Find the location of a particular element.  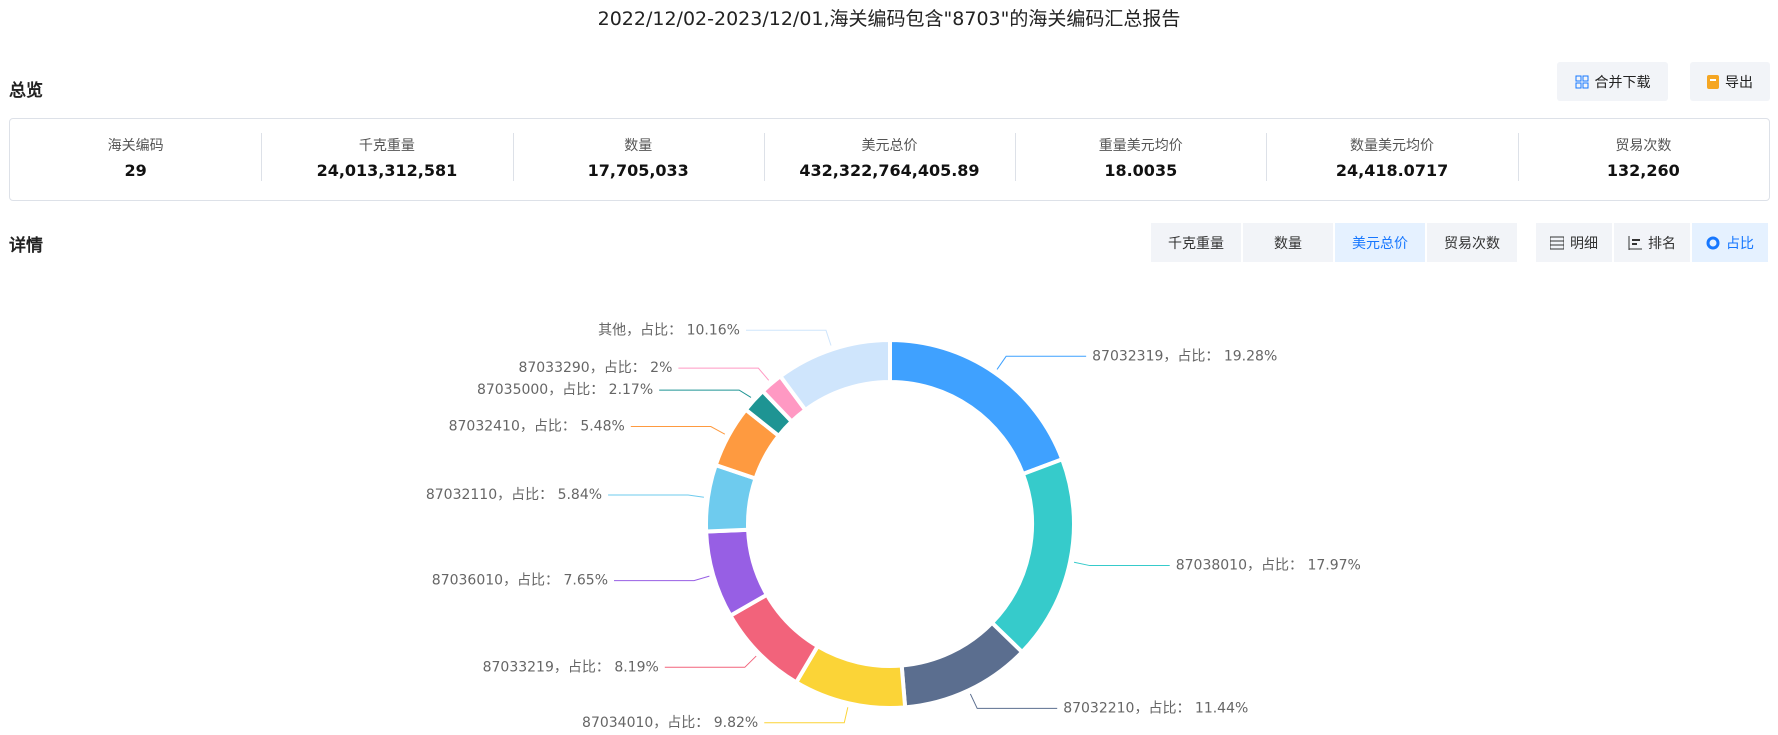

metric-tab: 千克重量 is located at coordinates (1196, 242).